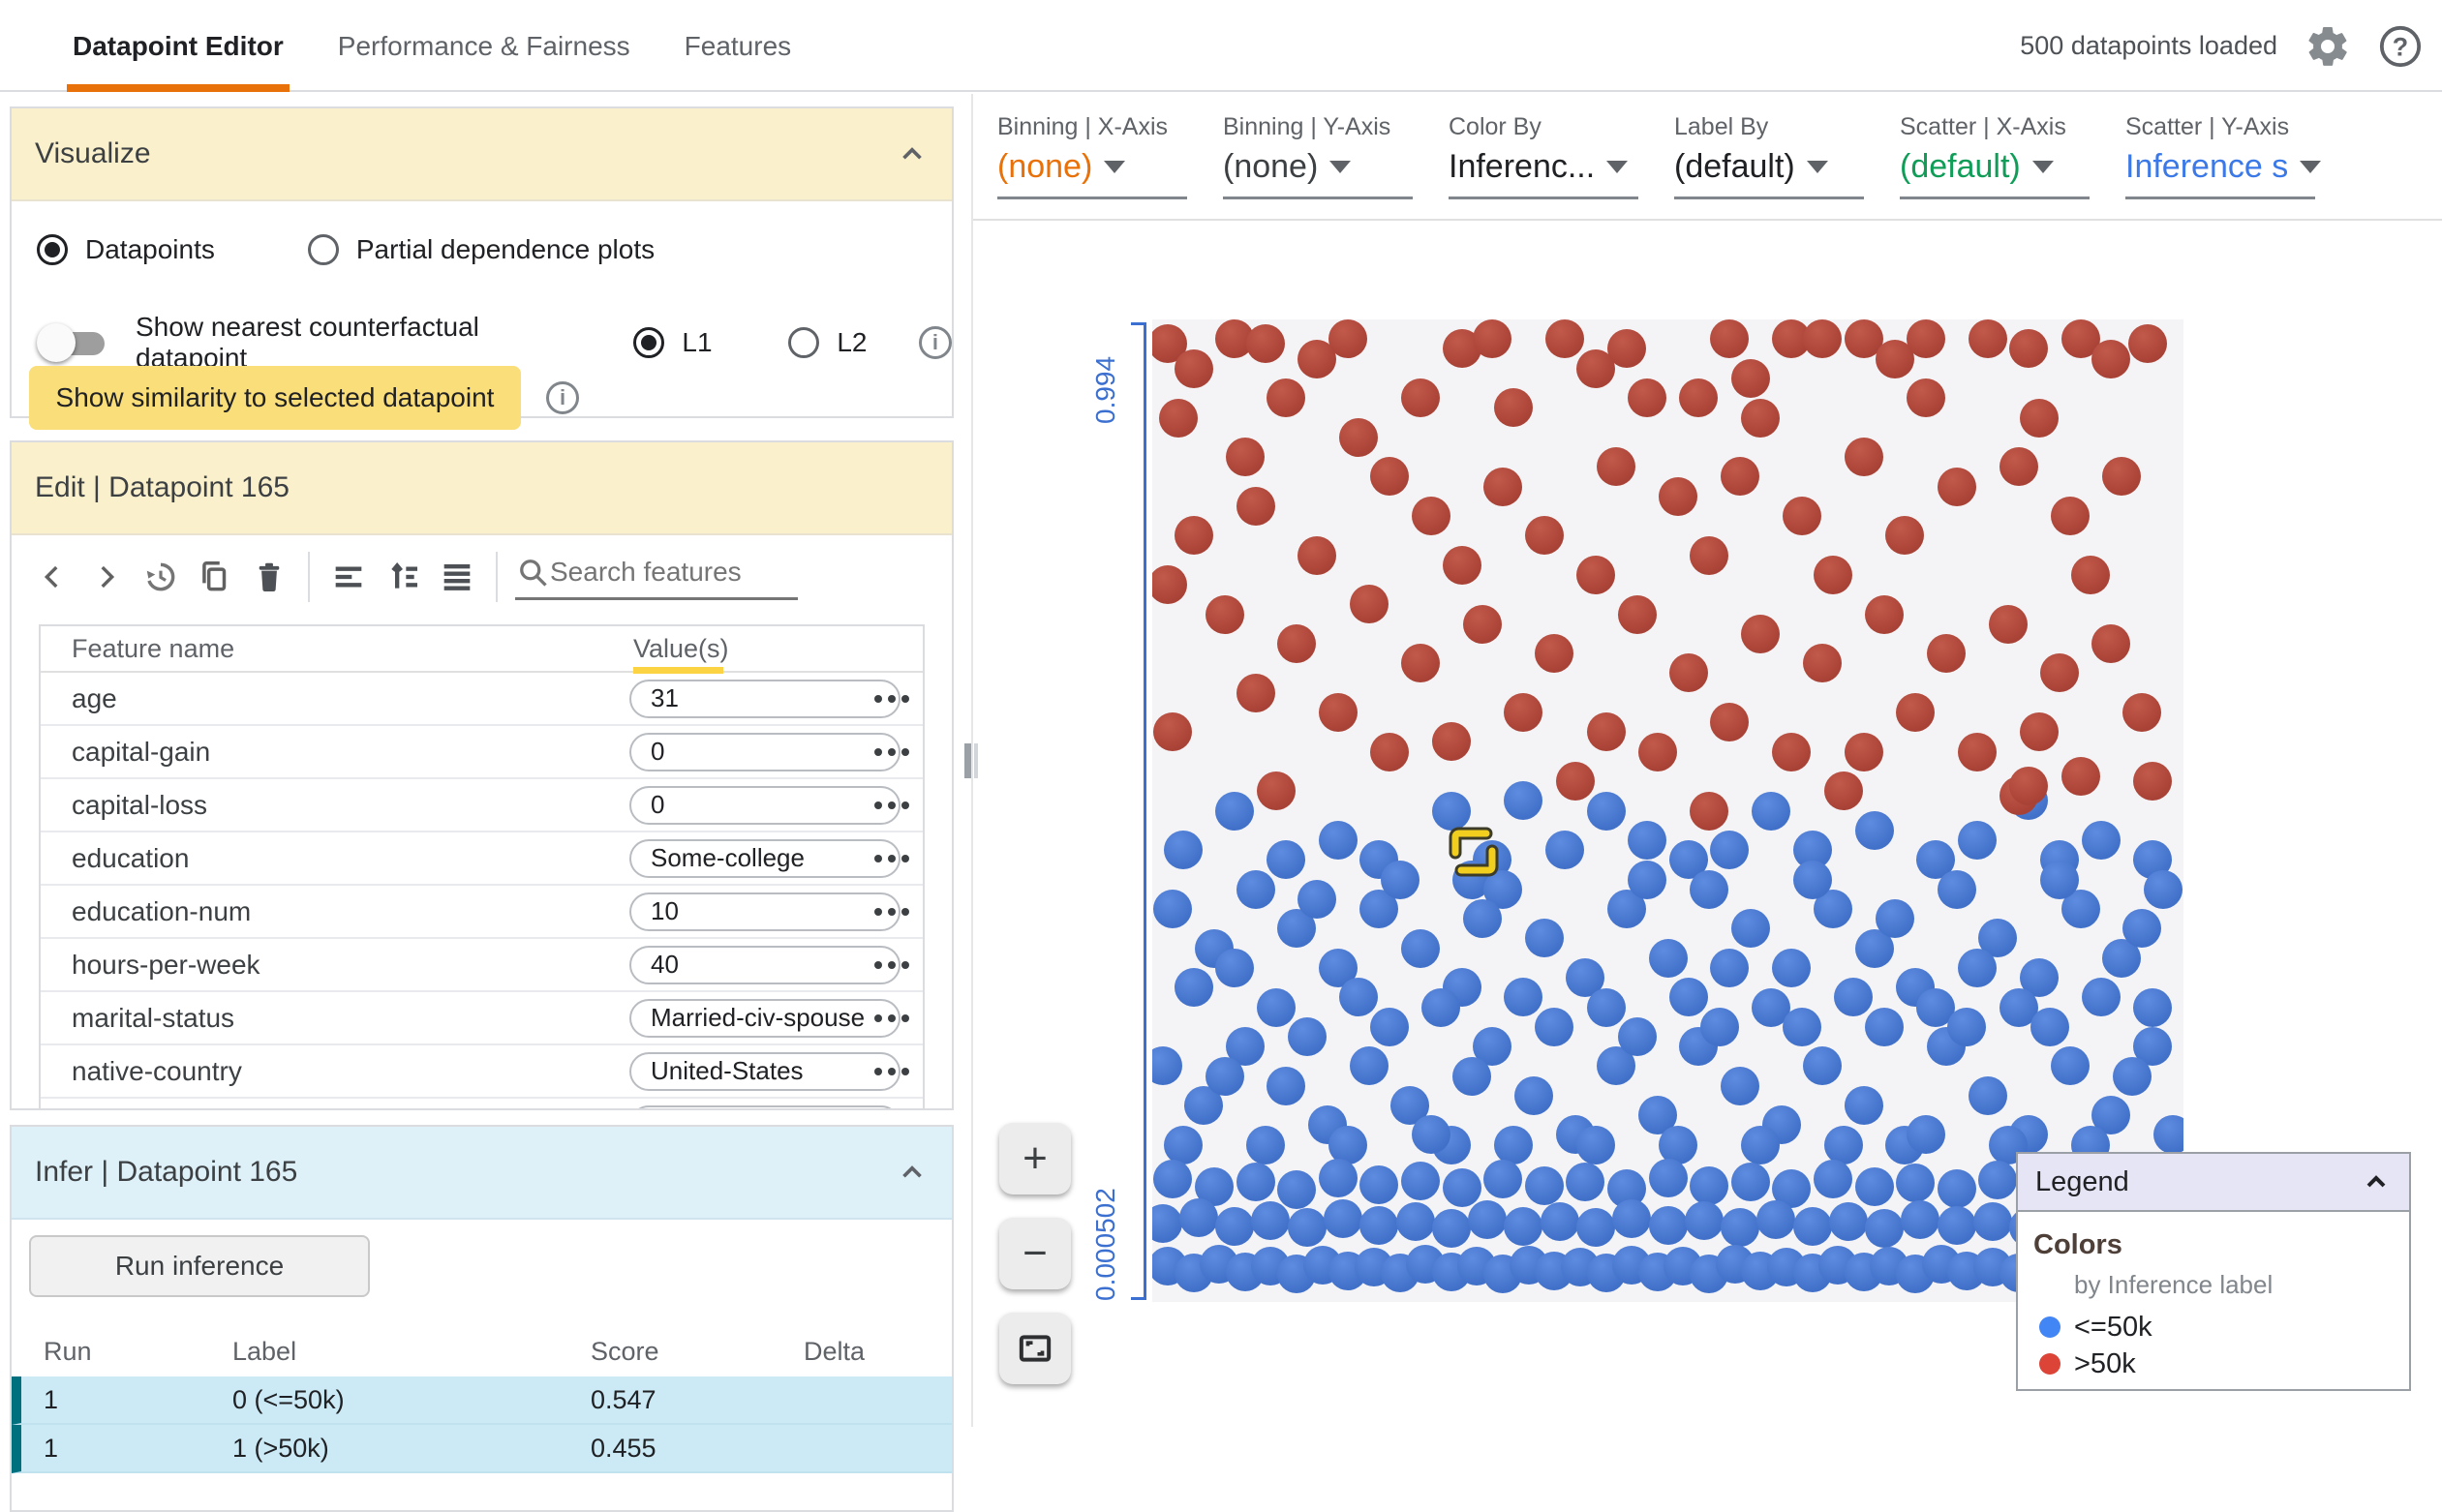  I want to click on similarity-info-icon: i, so click(562, 397).